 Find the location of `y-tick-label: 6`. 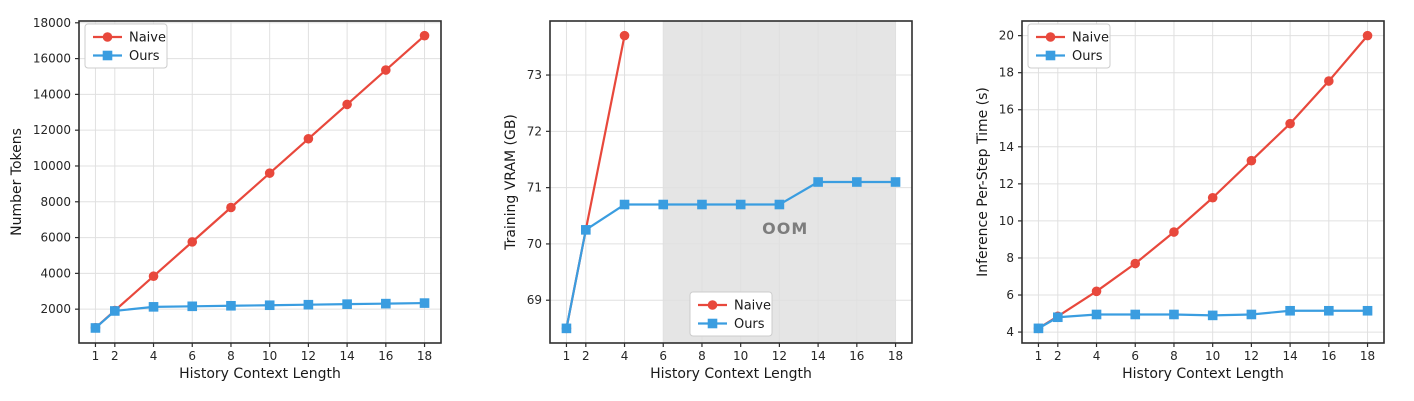

y-tick-label: 6 is located at coordinates (1010, 295).